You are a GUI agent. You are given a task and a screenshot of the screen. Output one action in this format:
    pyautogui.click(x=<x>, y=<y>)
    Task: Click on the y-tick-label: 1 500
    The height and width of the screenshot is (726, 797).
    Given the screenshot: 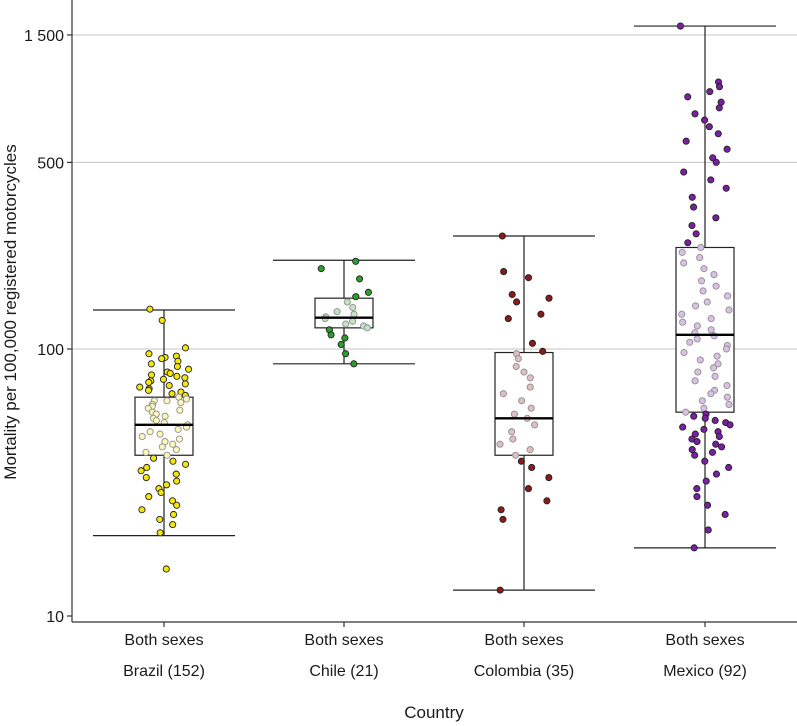 What is the action you would take?
    pyautogui.click(x=44, y=36)
    